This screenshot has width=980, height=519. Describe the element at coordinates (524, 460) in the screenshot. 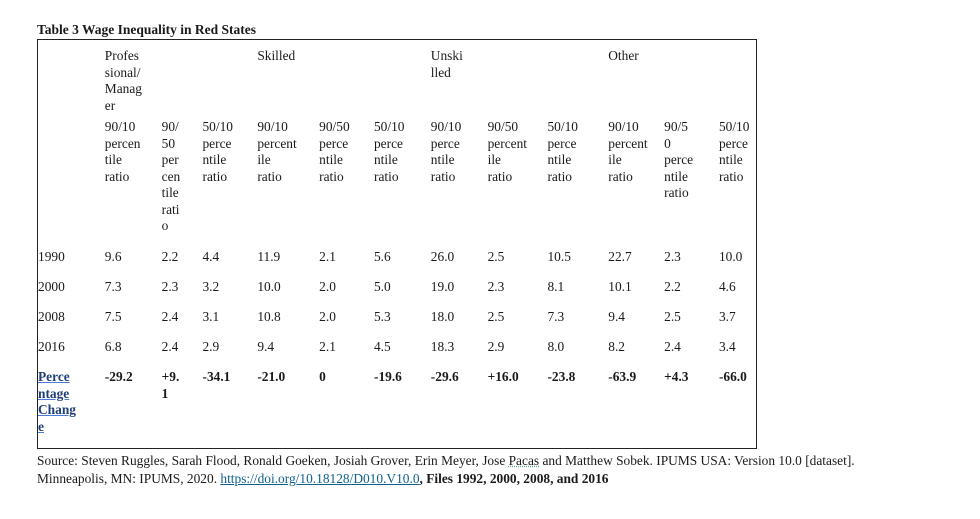

I see `source-author-pacas: Pacas` at that location.